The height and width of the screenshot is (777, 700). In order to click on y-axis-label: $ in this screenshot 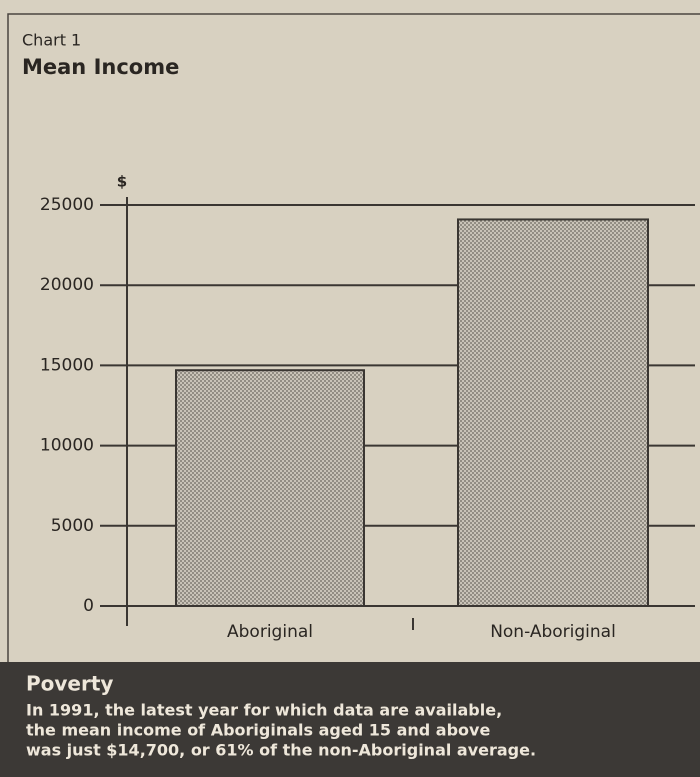, I will do `click(122, 182)`.